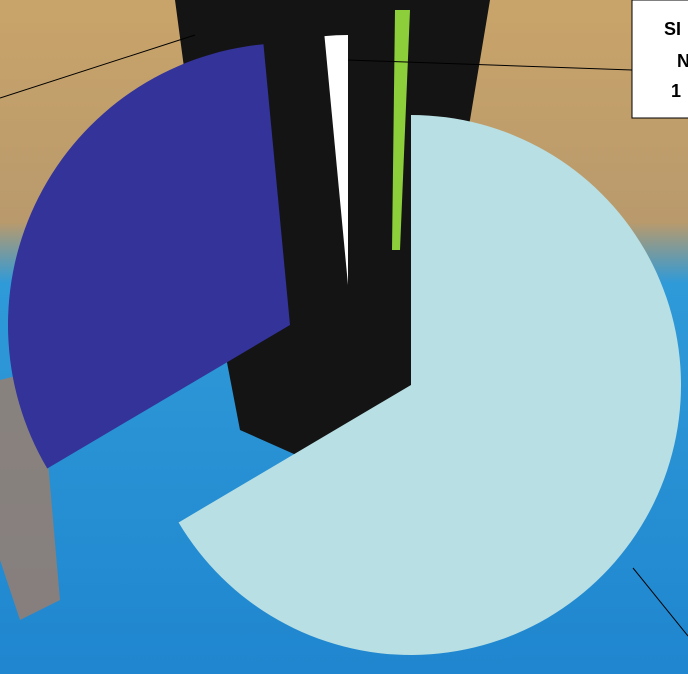 This screenshot has width=688, height=674. I want to click on label-text: SI, so click(672, 29).